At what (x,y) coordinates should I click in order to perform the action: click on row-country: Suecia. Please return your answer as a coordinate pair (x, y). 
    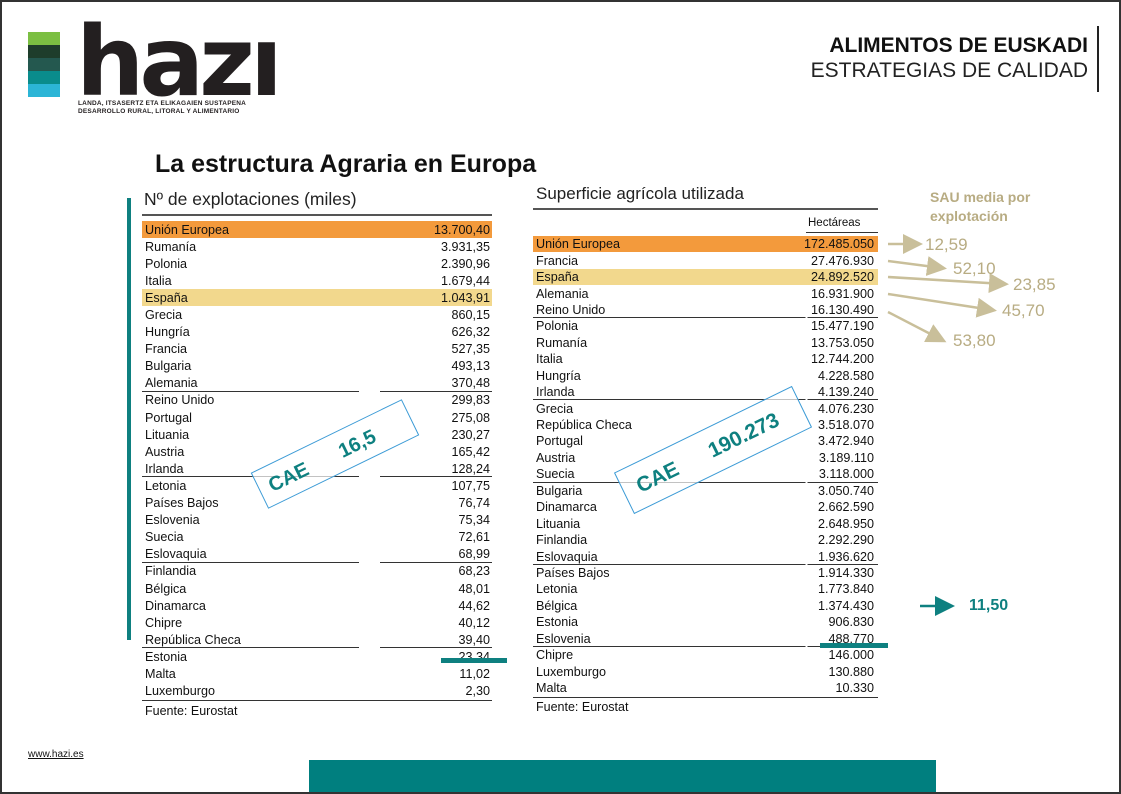
    Looking at the image, I should click on (555, 474).